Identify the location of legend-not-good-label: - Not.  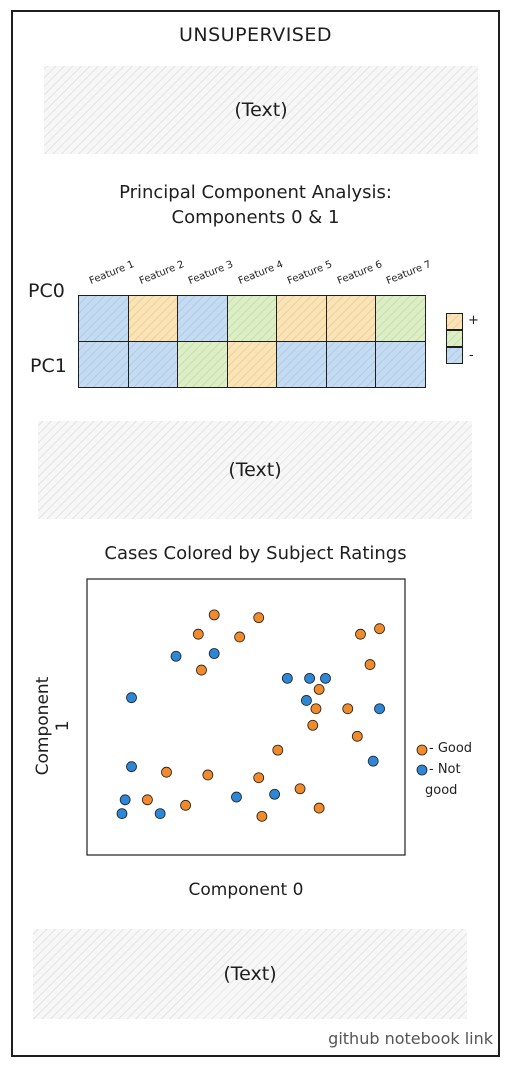
(445, 769).